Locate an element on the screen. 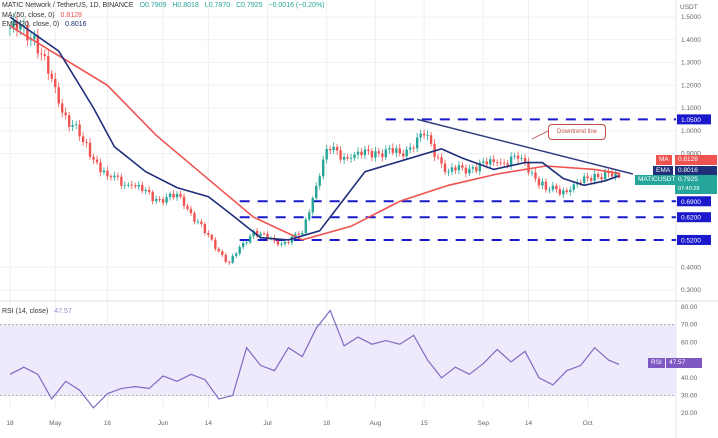 The image size is (718, 438). level-badge-label: 0.6900 is located at coordinates (691, 202).